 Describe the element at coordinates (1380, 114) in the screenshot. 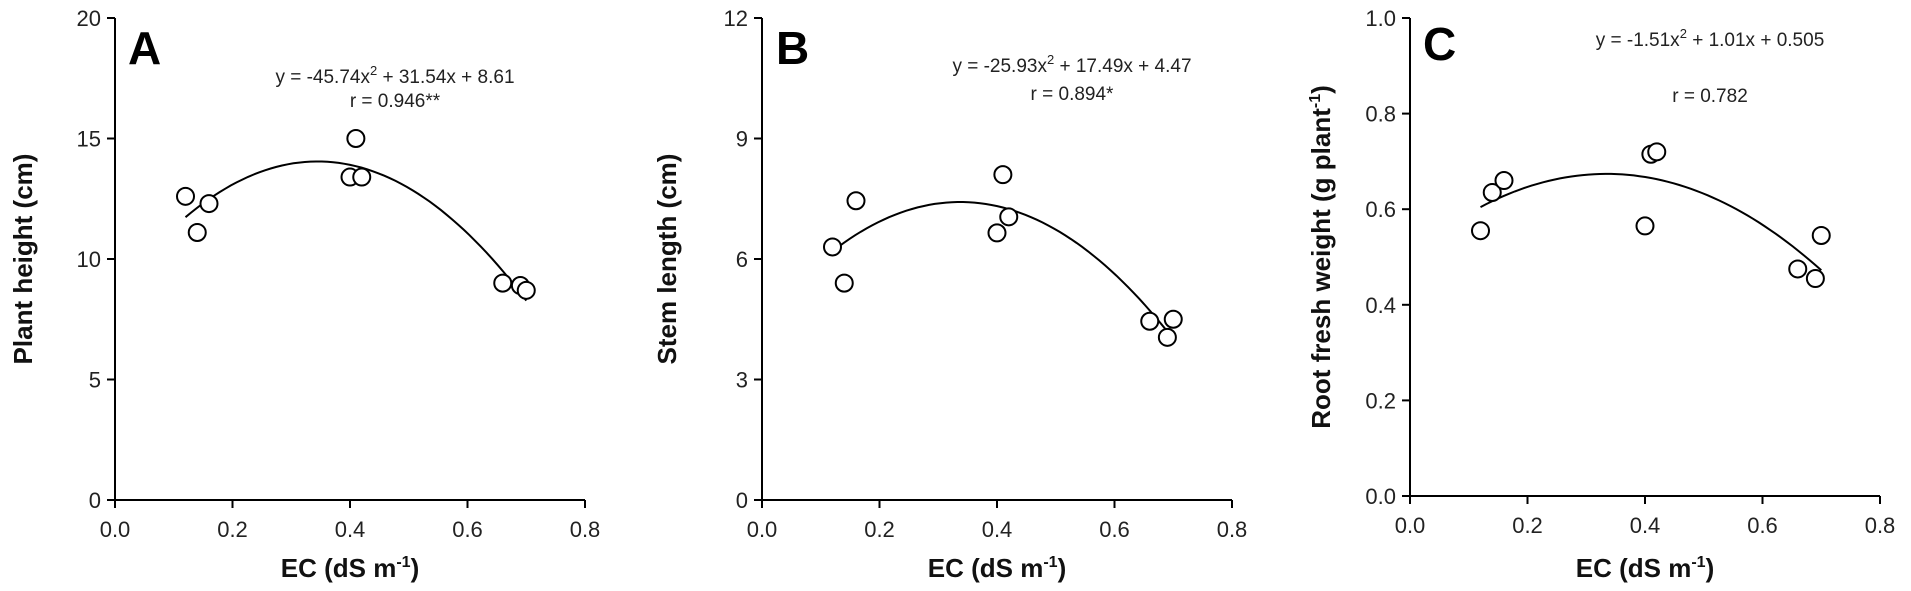

I see `y-tick-label: 0.8` at that location.